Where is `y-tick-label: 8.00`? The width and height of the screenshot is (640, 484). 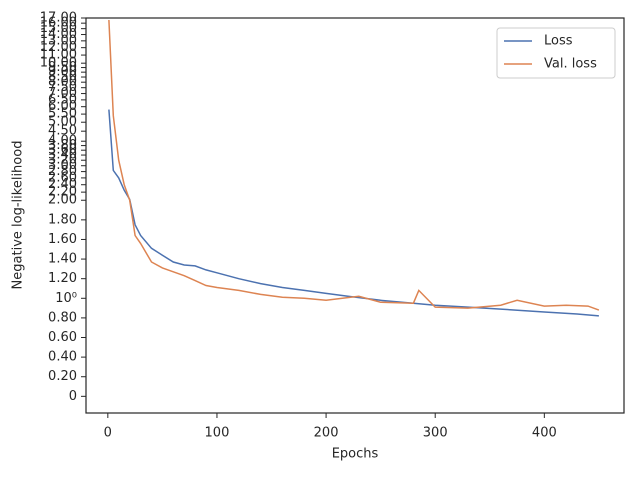
y-tick-label: 8.00 is located at coordinates (62, 82).